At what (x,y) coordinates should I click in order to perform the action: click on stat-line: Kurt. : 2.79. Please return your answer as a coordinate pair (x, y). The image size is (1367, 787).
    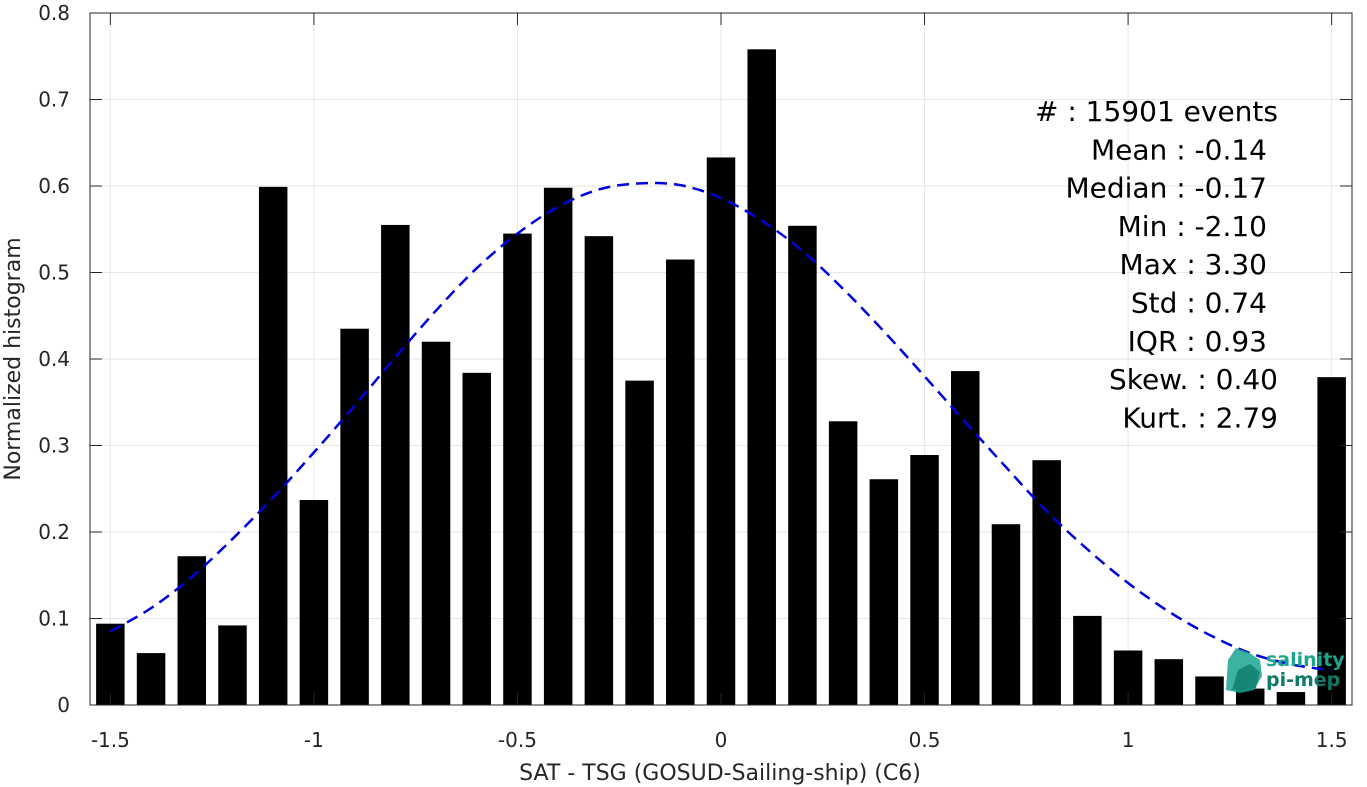
    Looking at the image, I should click on (1200, 417).